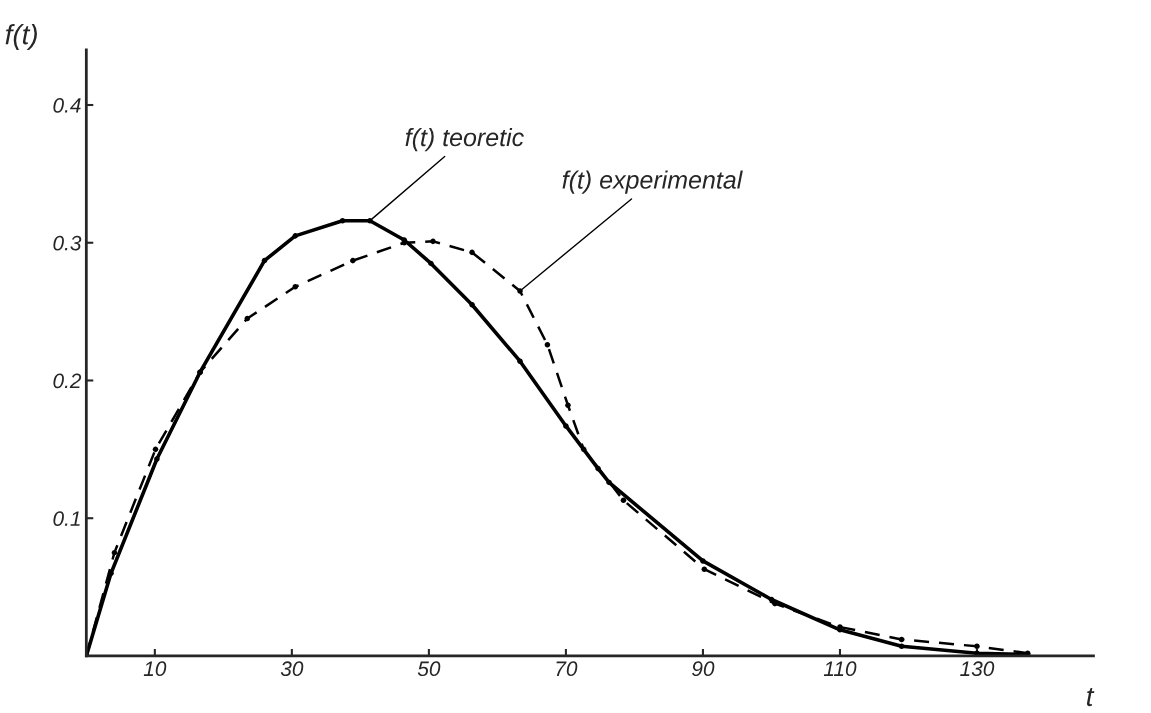  Describe the element at coordinates (67, 105) in the screenshot. I see `y-tick-label: 0.4` at that location.